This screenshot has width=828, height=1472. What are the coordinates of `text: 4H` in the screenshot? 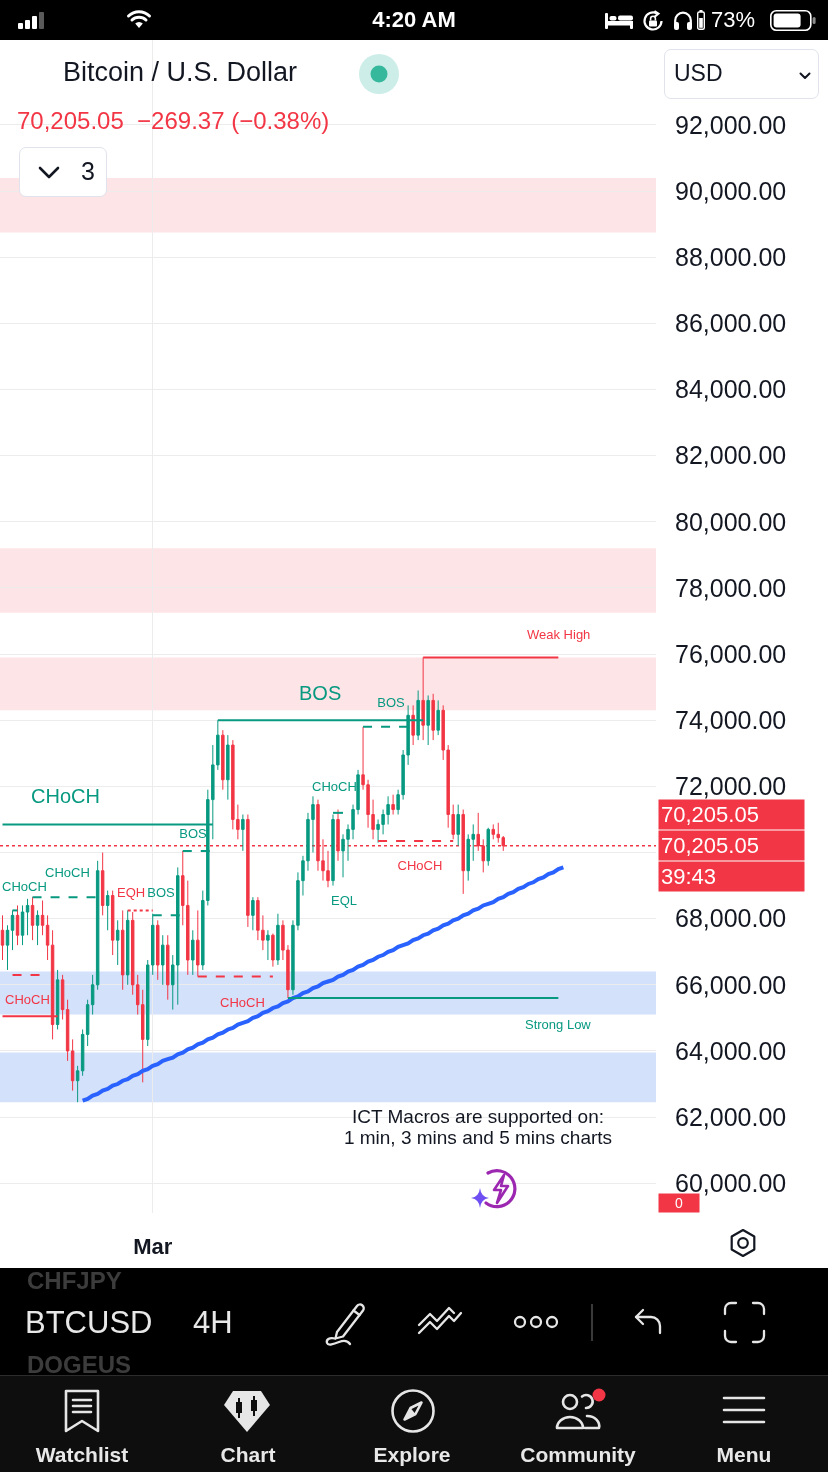 It's located at (213, 1323).